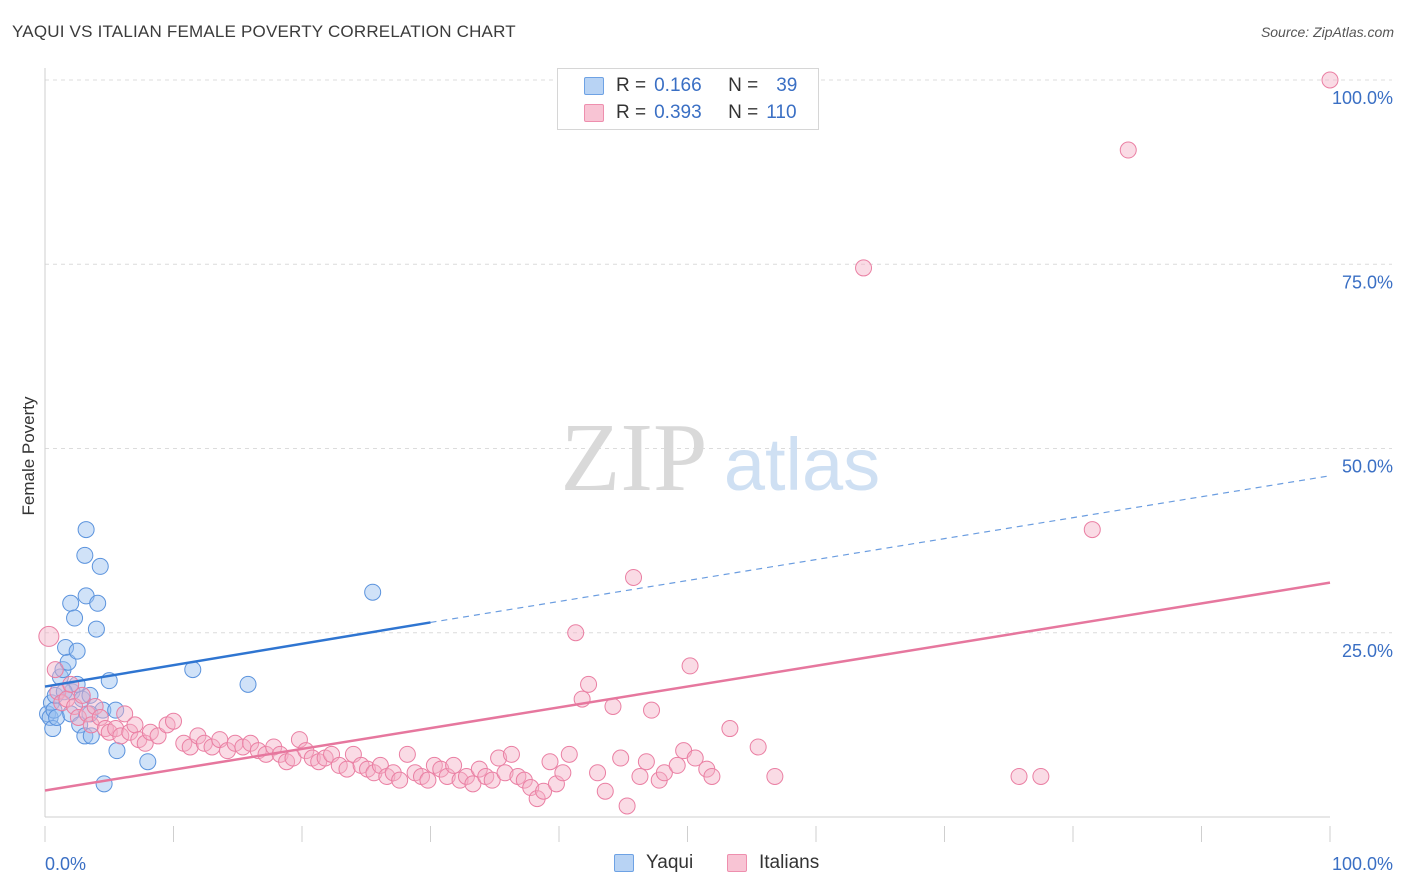  Describe the element at coordinates (634, 458) in the screenshot. I see `watermark-zip: ZIP` at that location.